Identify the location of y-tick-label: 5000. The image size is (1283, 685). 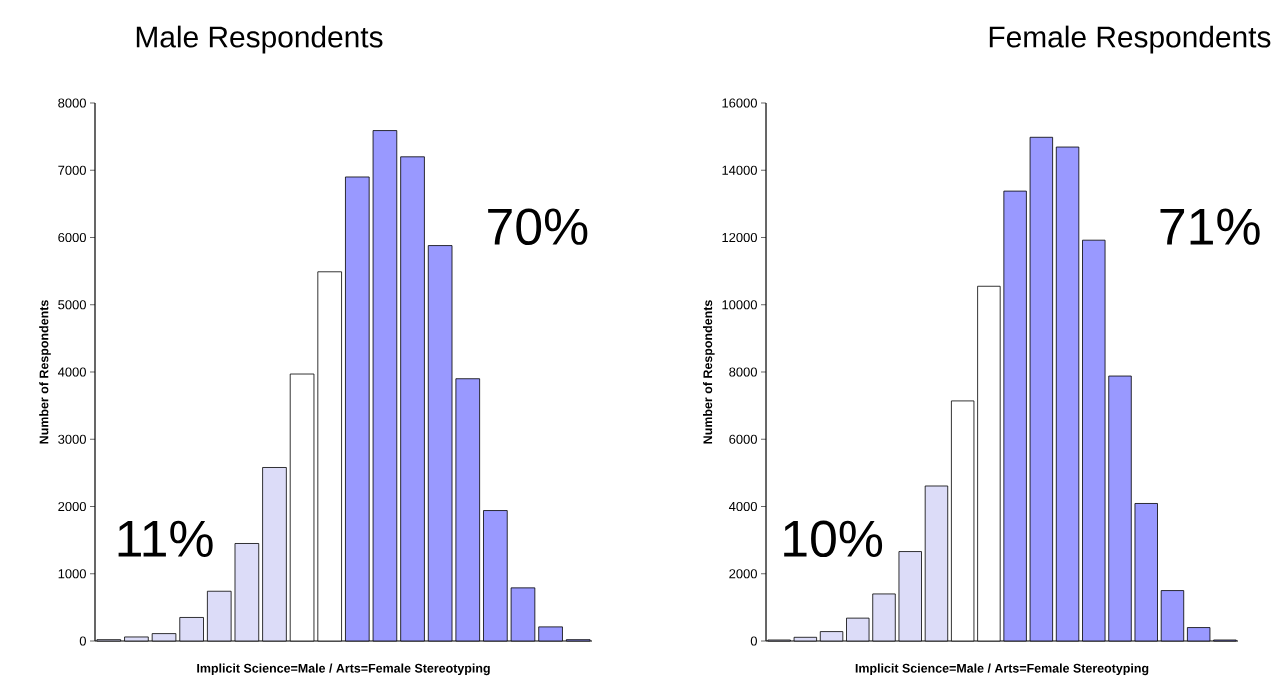
(72, 305).